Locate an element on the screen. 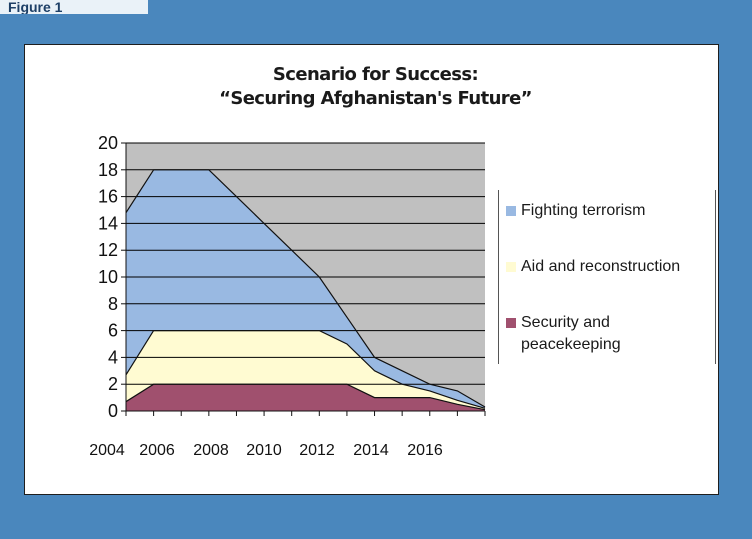 The image size is (752, 539). y-tick-label-4: 4 is located at coordinates (113, 357).